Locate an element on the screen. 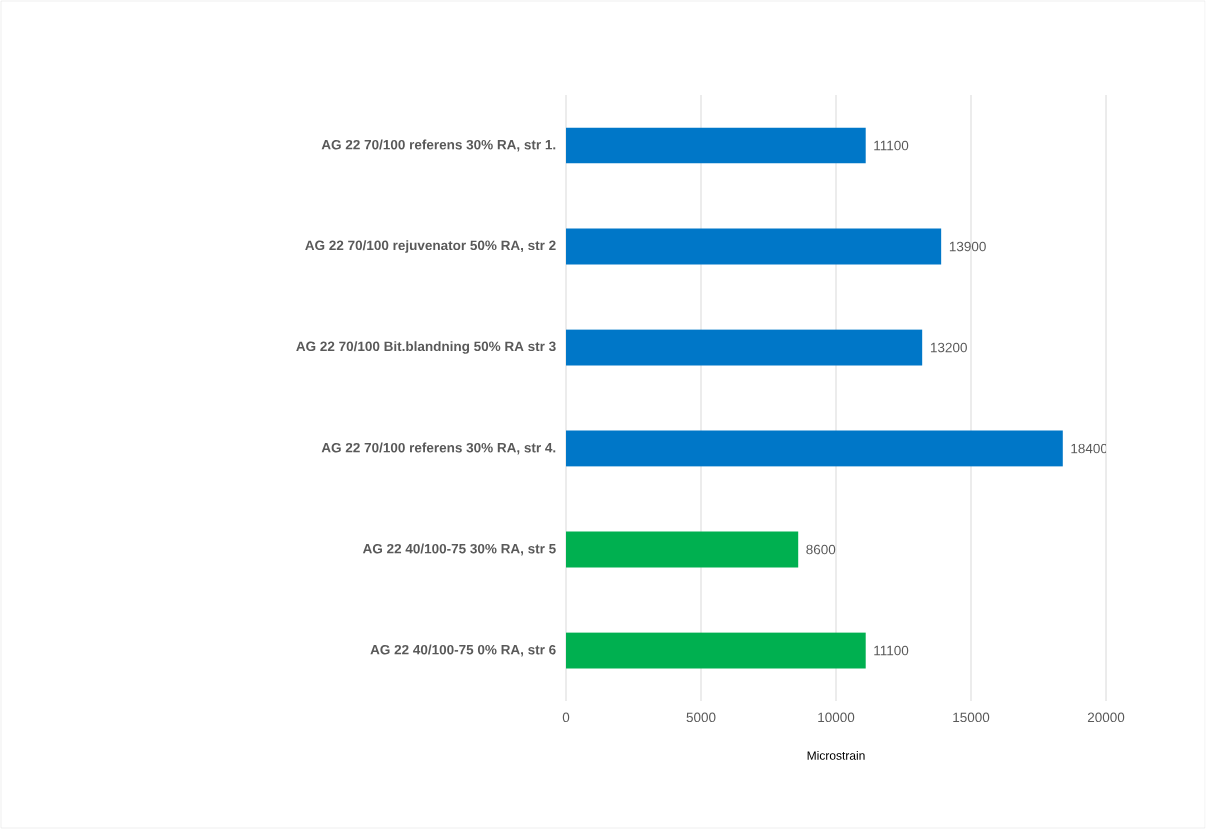 The height and width of the screenshot is (829, 1206). x-tick-label: 0 is located at coordinates (566, 717).